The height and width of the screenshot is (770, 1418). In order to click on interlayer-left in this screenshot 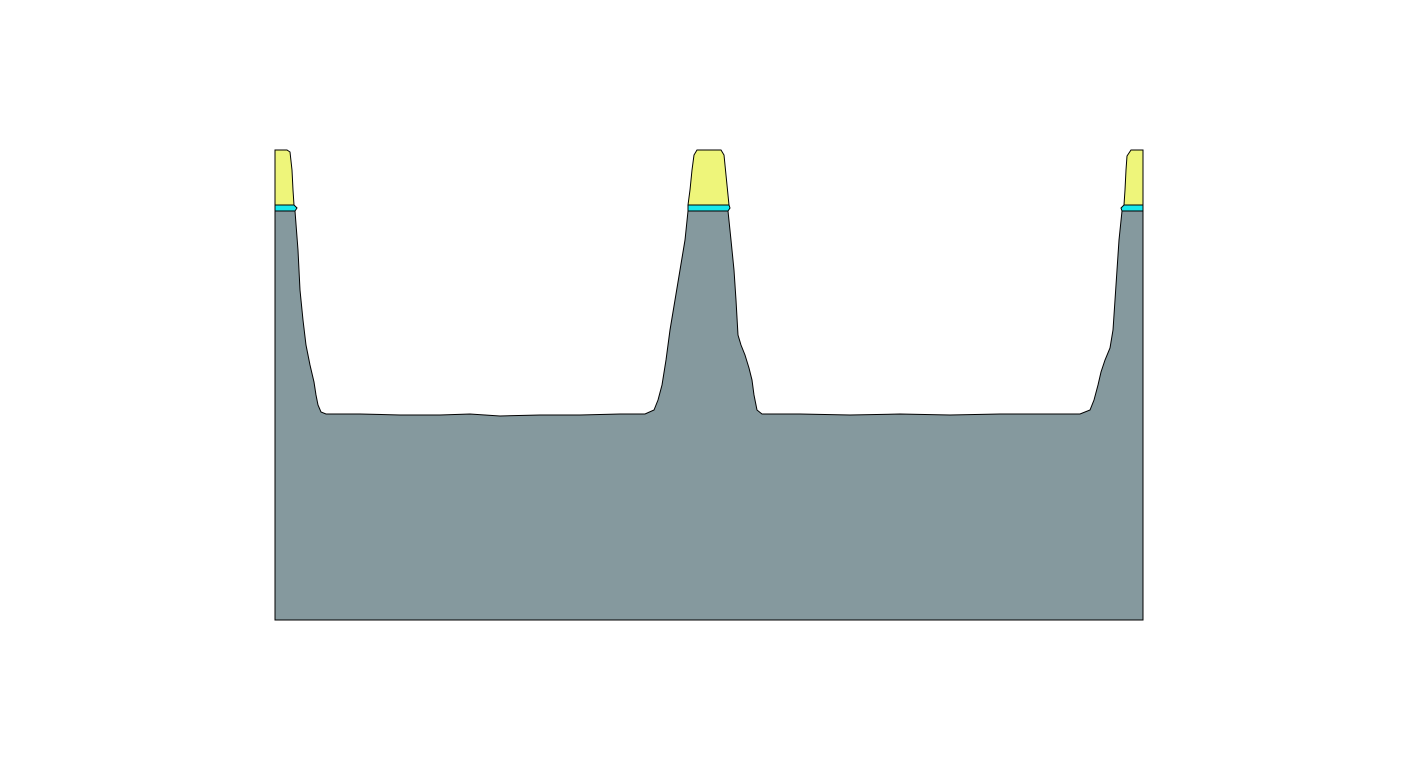, I will do `click(286, 208)`.